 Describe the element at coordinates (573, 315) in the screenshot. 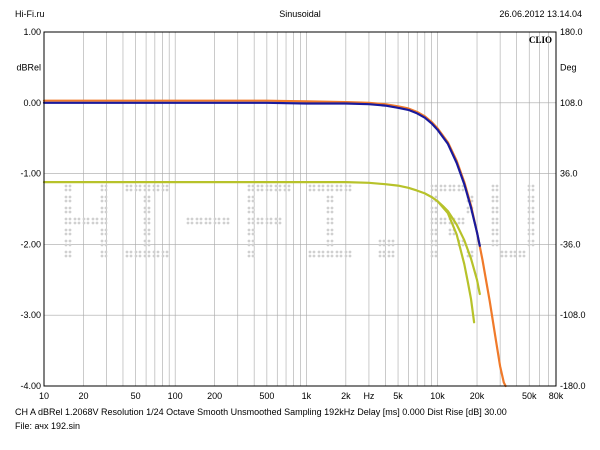

I see `y2-tick-label: -108.0` at that location.